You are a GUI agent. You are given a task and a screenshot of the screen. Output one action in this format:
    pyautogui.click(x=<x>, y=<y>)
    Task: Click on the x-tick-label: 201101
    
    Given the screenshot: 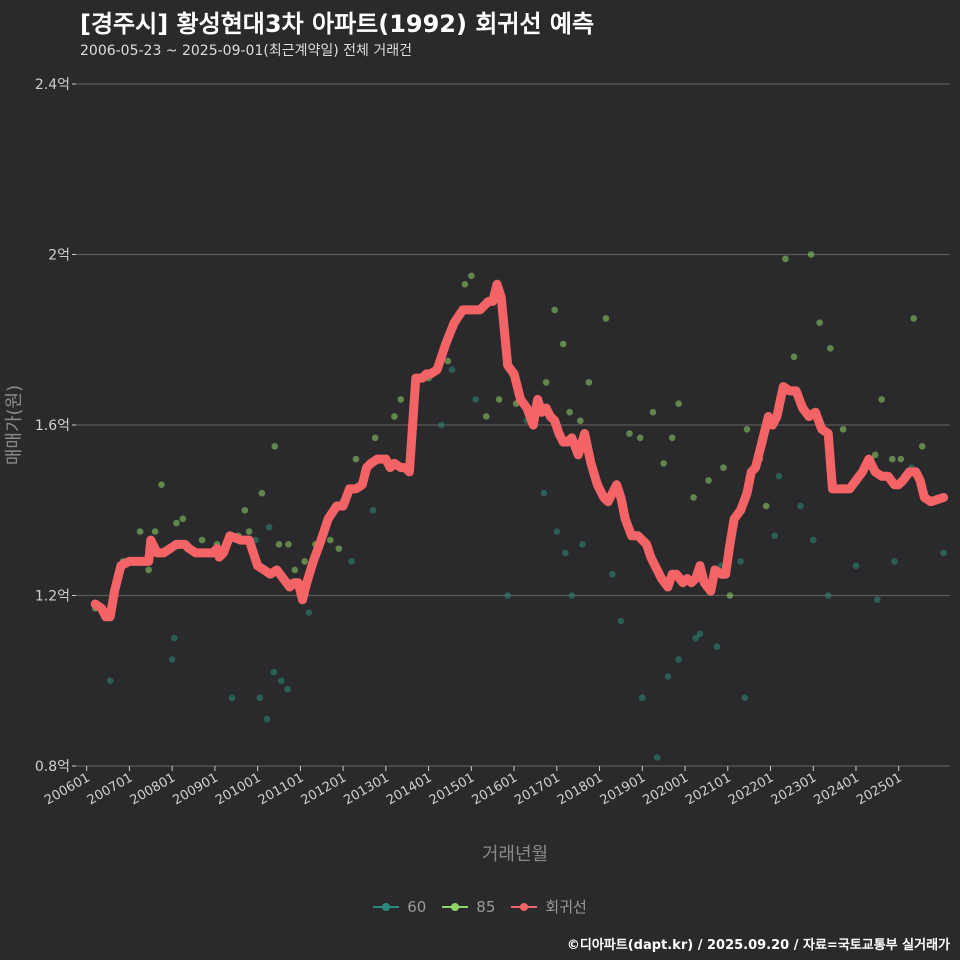 What is the action you would take?
    pyautogui.click(x=281, y=789)
    